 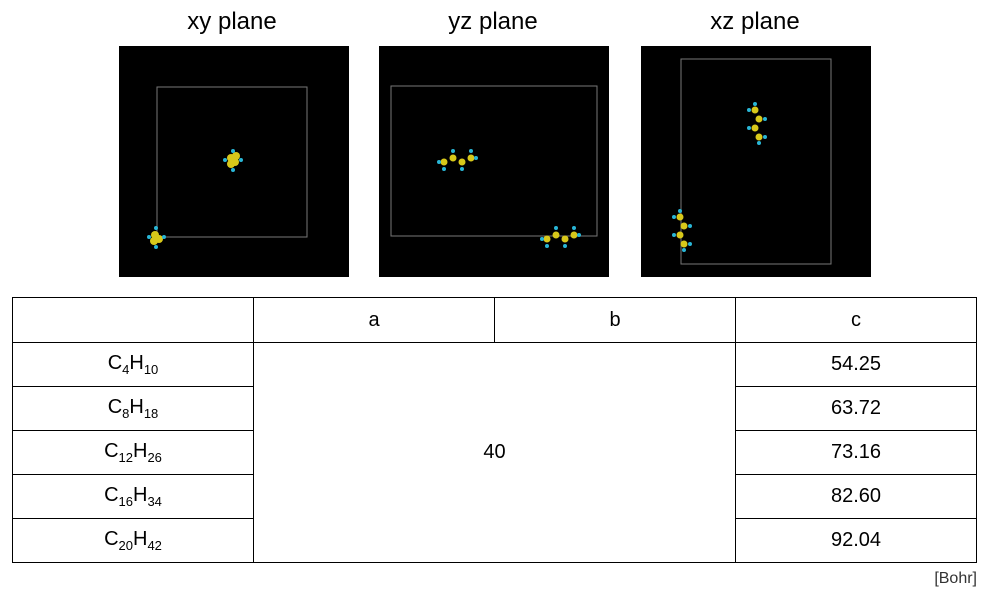 I want to click on corner-cell, so click(x=133, y=320).